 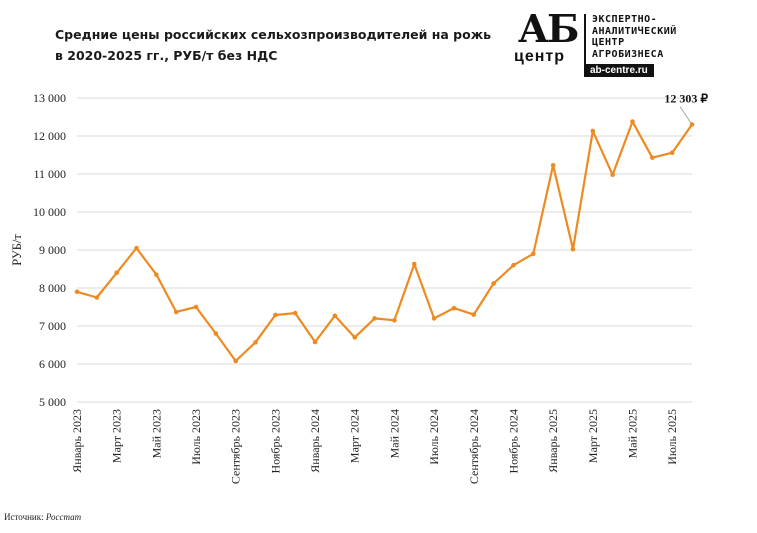 What do you see at coordinates (49, 212) in the screenshot?
I see `y-tick-label: 10 000` at bounding box center [49, 212].